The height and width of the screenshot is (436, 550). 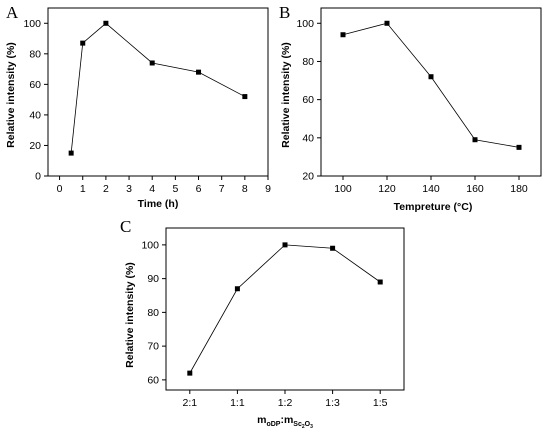 I want to click on panel-c-series-line, so click(x=285, y=309).